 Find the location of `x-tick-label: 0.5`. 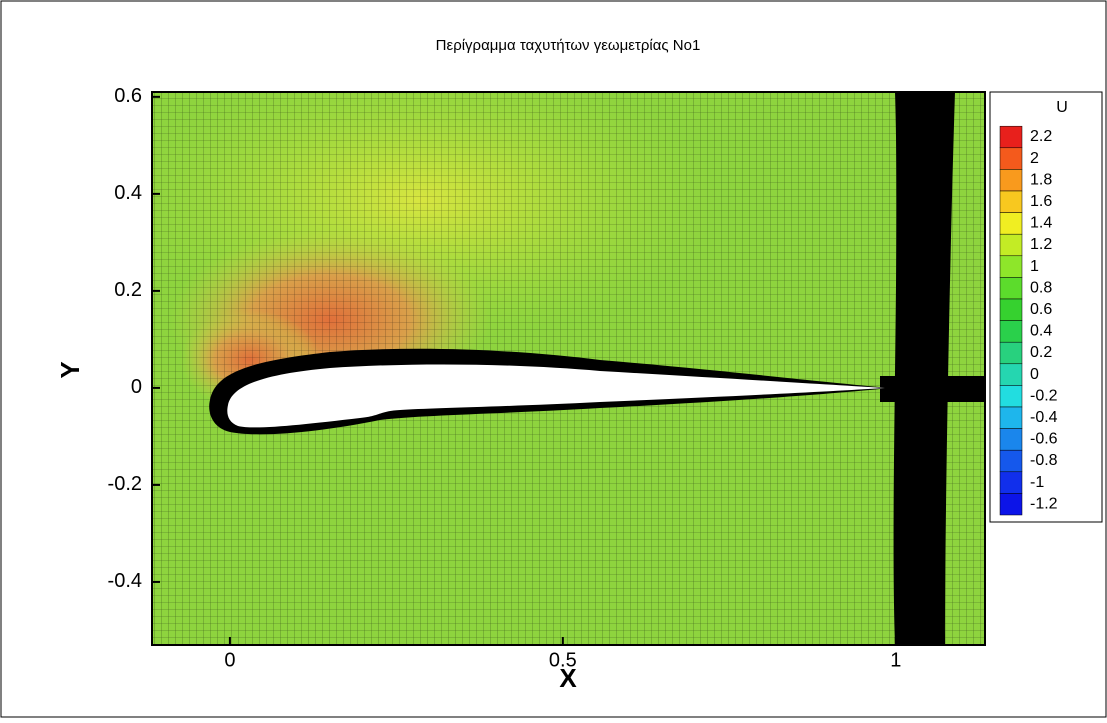

x-tick-label: 0.5 is located at coordinates (563, 660).